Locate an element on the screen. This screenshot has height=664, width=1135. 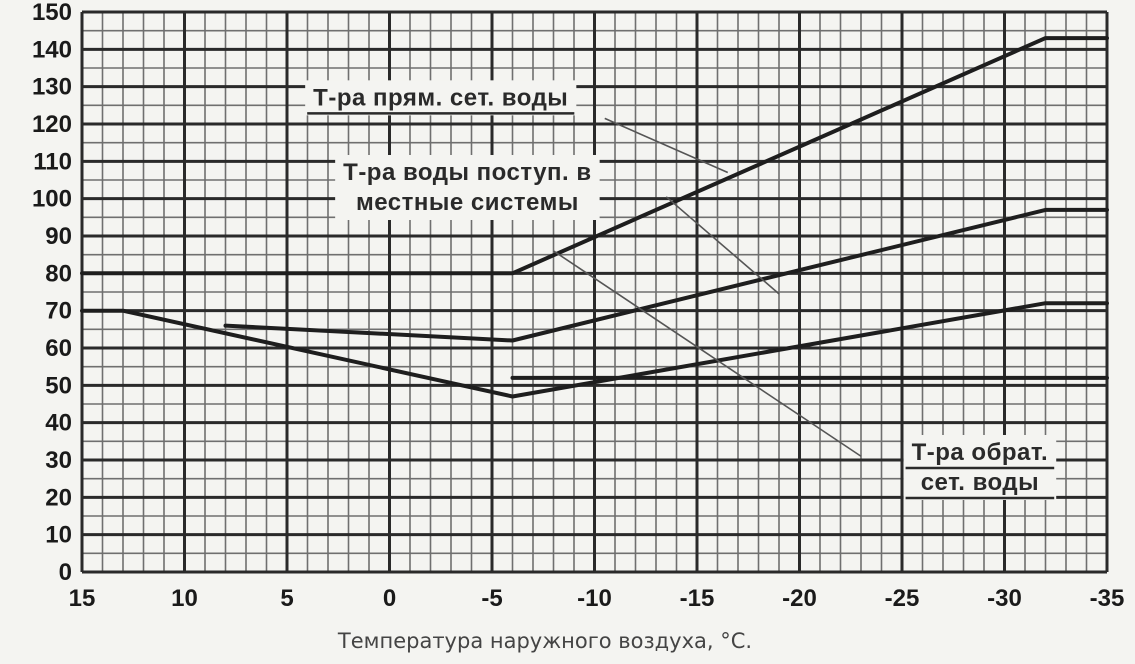
x-tick-label: -15 is located at coordinates (697, 598).